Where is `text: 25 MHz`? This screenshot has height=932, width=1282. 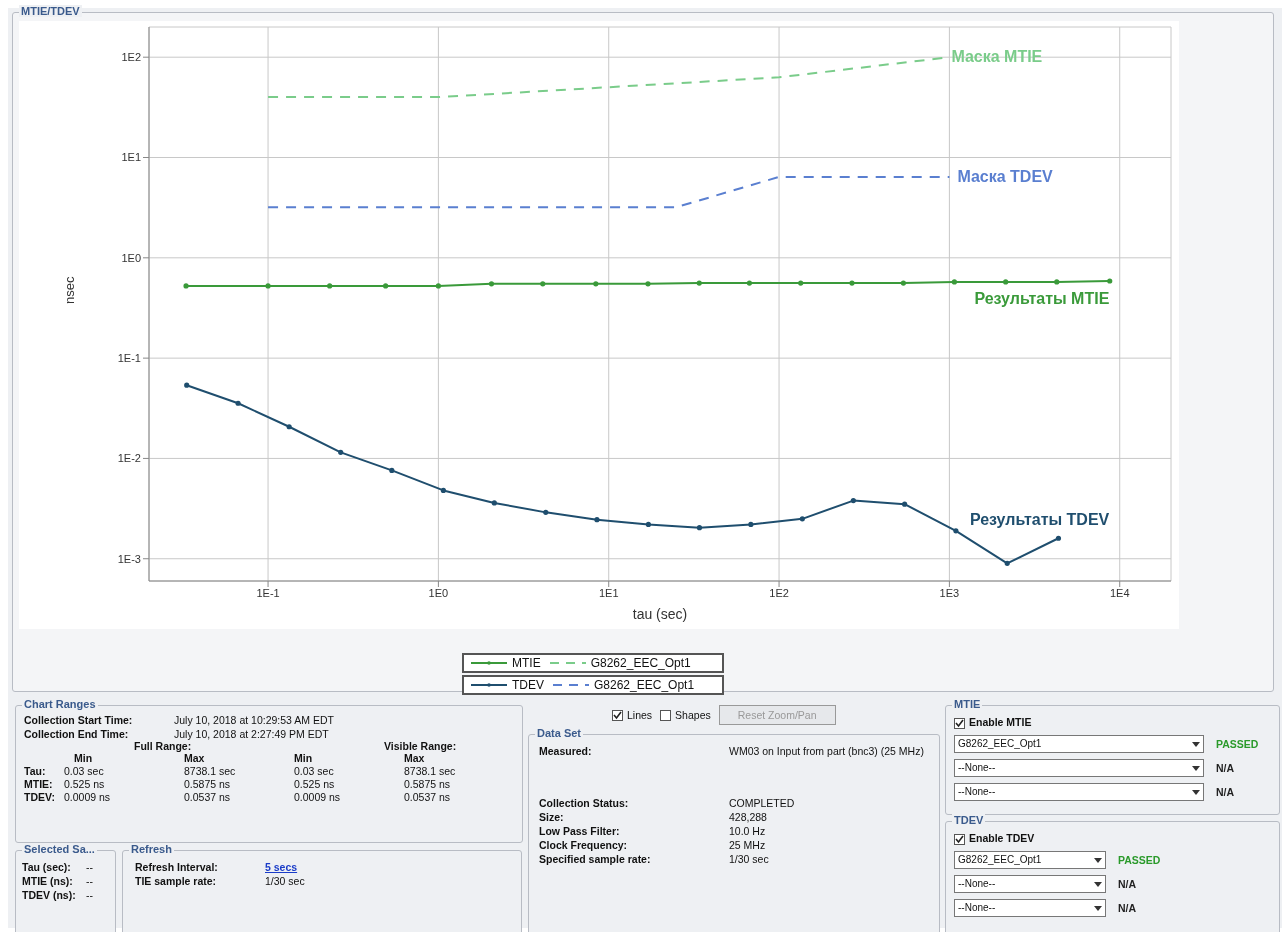
text: 25 MHz is located at coordinates (748, 845).